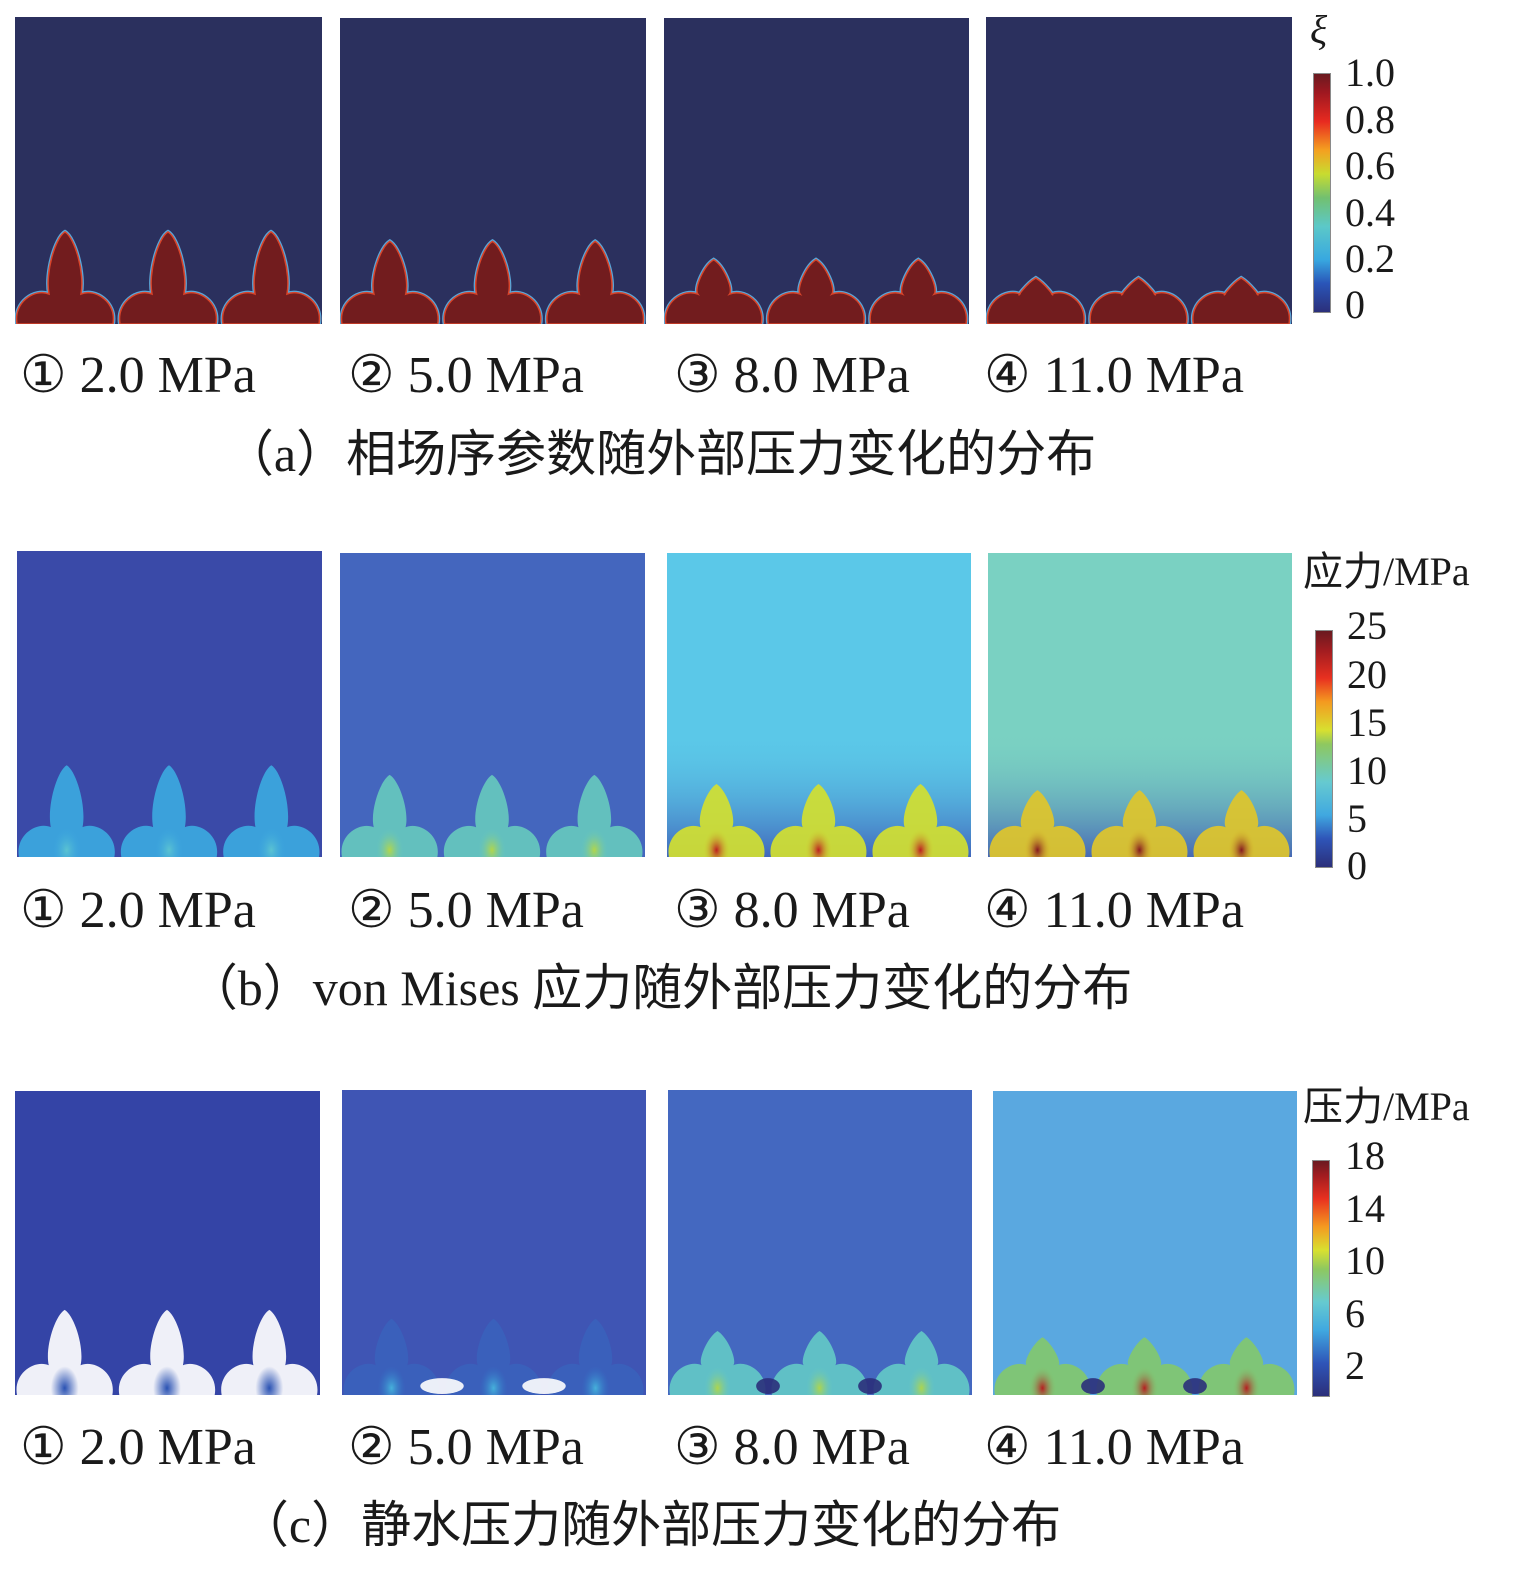 The width and height of the screenshot is (1535, 1570). Describe the element at coordinates (1370, 72) in the screenshot. I see `colorbar-tick: 1.0` at that location.